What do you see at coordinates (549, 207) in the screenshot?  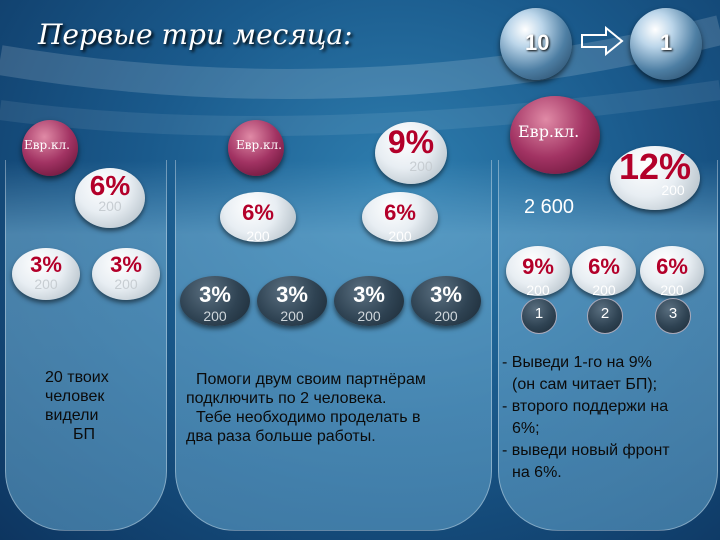 I see `panel3-total: 2 600` at bounding box center [549, 207].